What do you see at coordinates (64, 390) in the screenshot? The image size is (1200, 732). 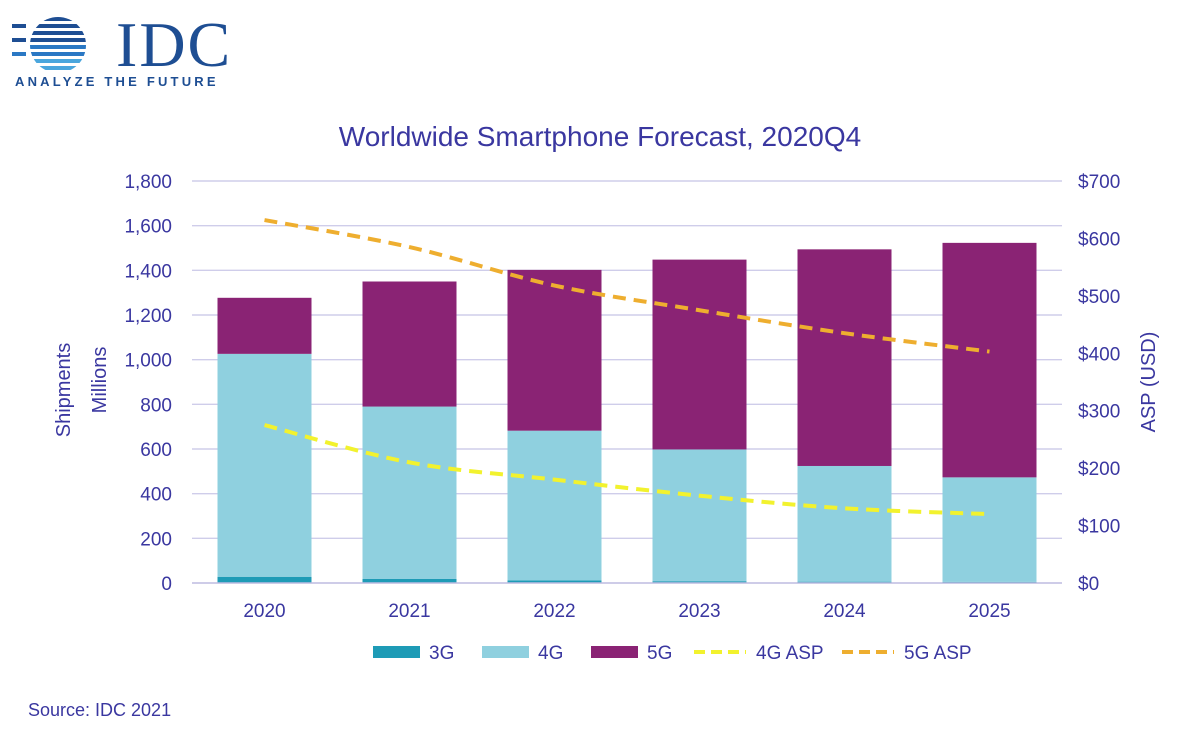 I see `y-axis-label-shipments: Shipments` at bounding box center [64, 390].